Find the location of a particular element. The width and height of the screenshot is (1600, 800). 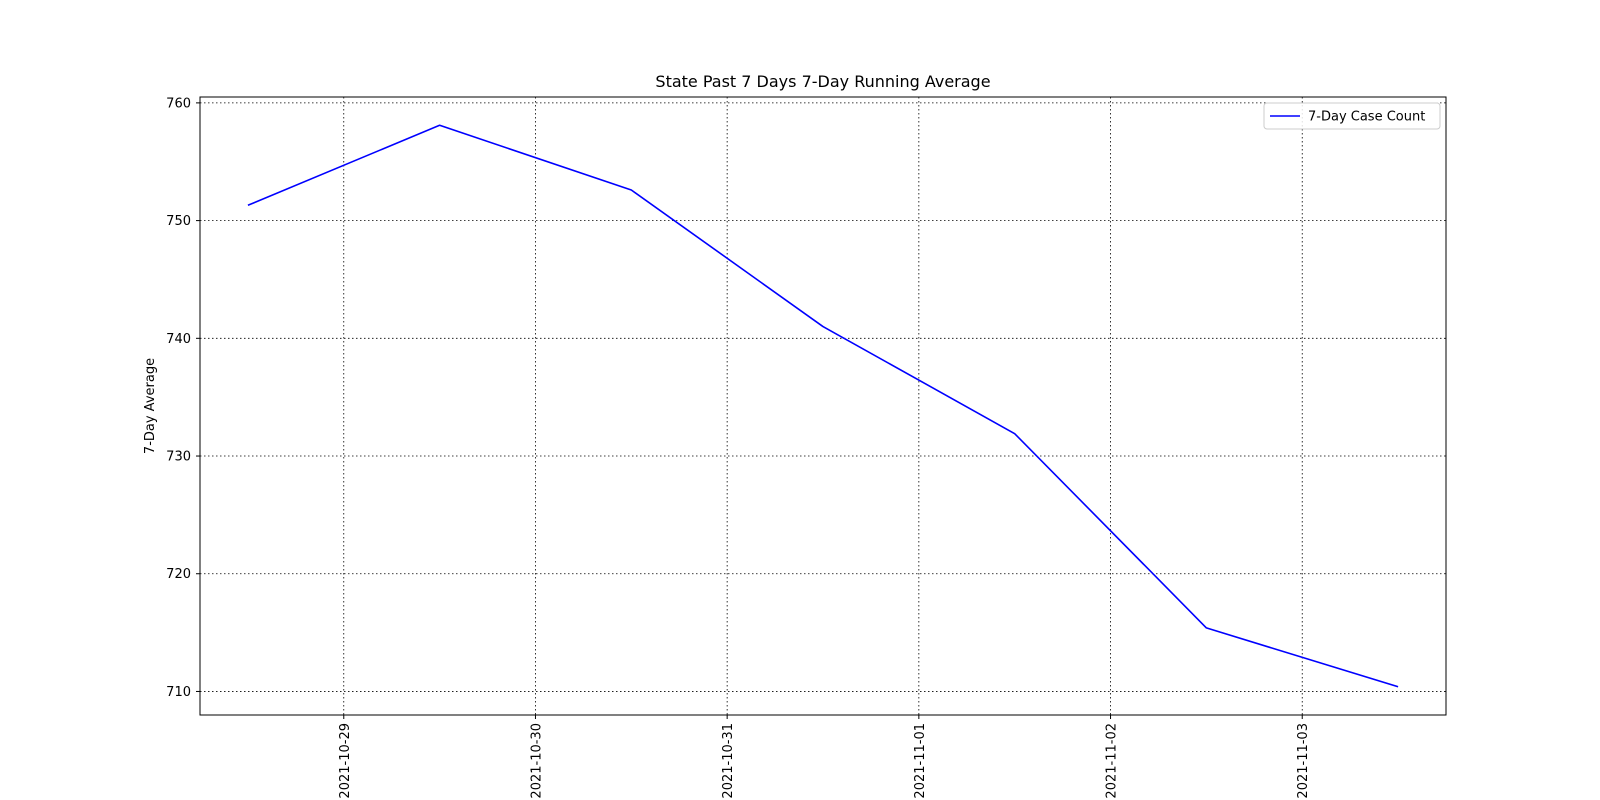

x-tick-label: 2021-11-02 is located at coordinates (1112, 761).